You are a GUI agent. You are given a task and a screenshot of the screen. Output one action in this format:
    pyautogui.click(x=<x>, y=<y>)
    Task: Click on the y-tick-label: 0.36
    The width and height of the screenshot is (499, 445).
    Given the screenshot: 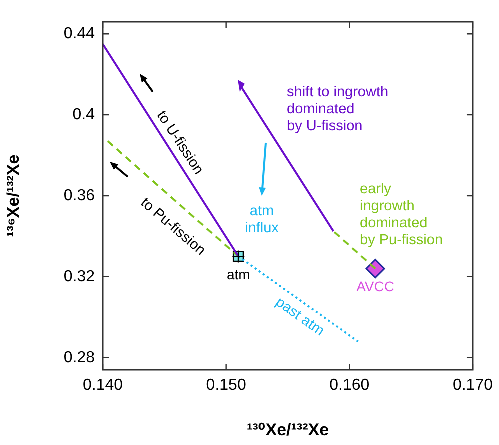 What is the action you would take?
    pyautogui.click(x=80, y=195)
    